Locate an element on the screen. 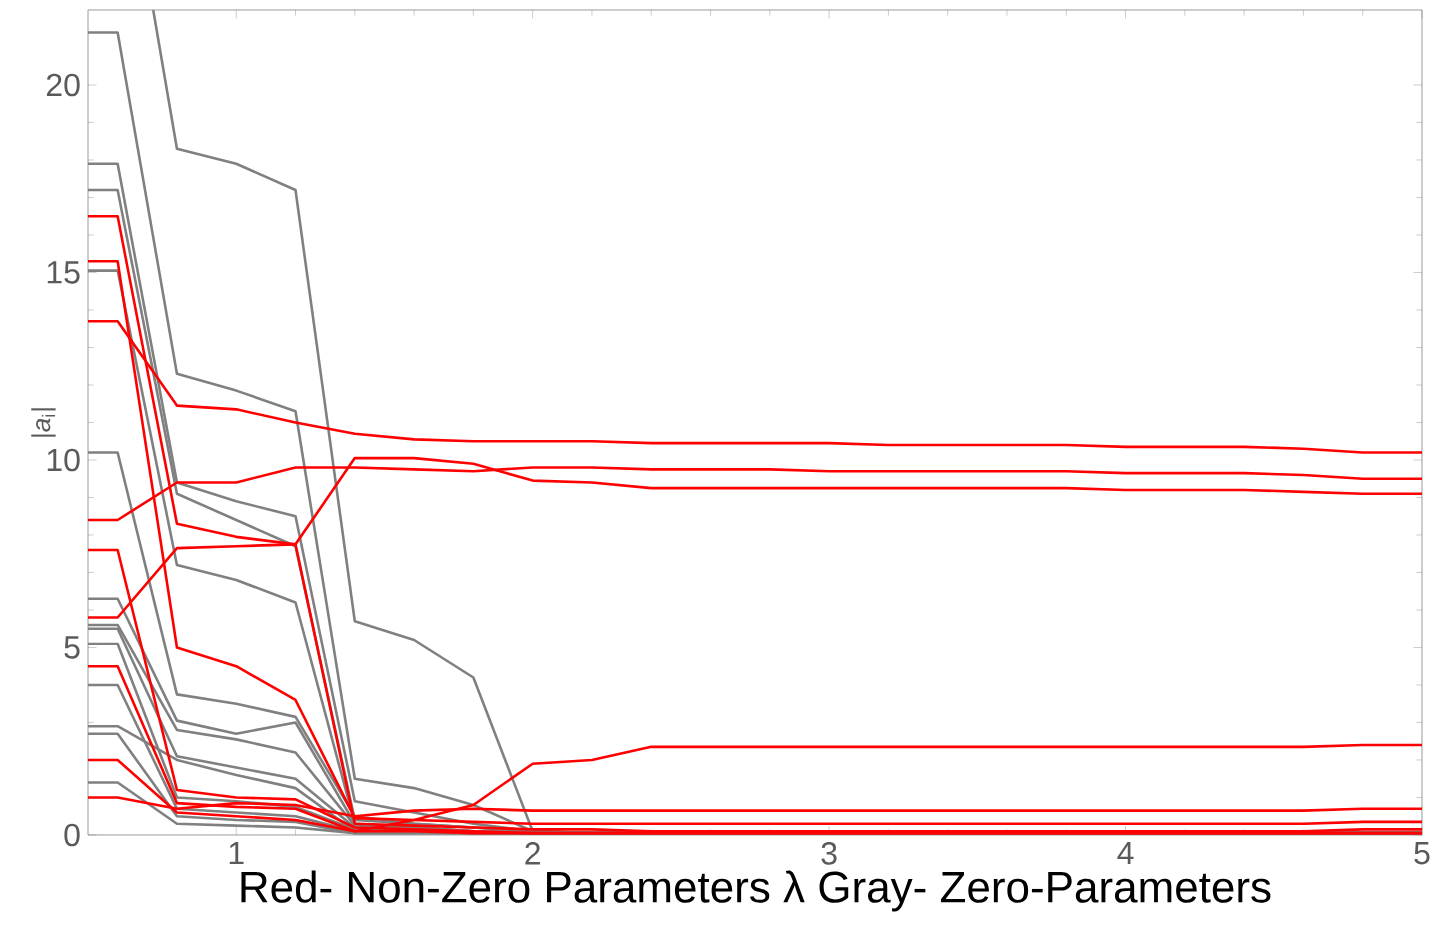 Image resolution: width=1441 pixels, height=929 pixels. y-tick-label: 5 is located at coordinates (72, 647).